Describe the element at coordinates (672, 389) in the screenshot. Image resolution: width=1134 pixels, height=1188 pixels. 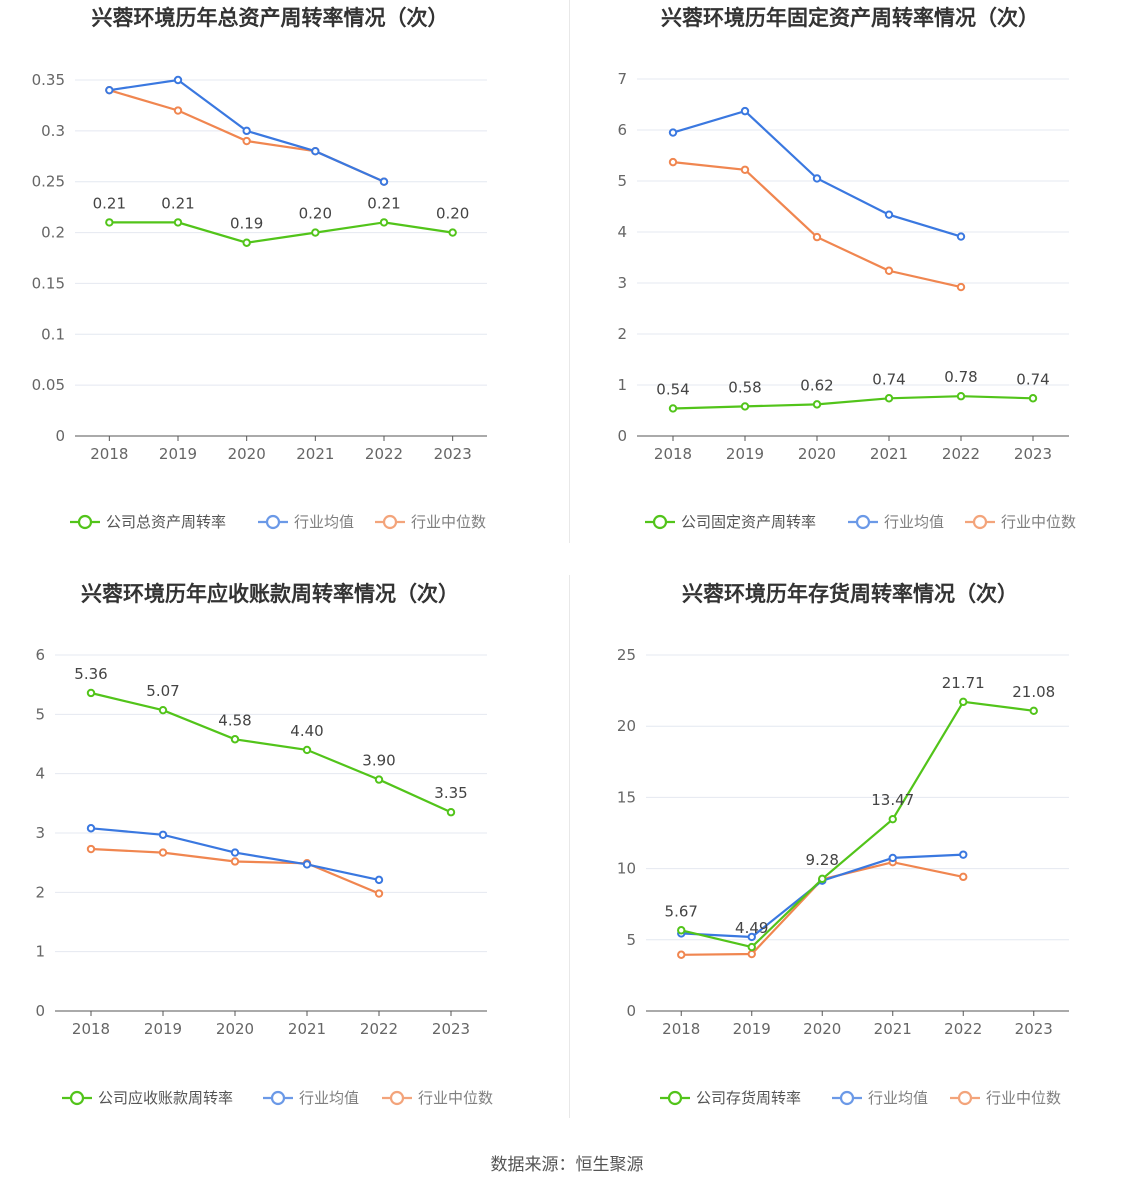
I see `data-label: 0.54` at that location.